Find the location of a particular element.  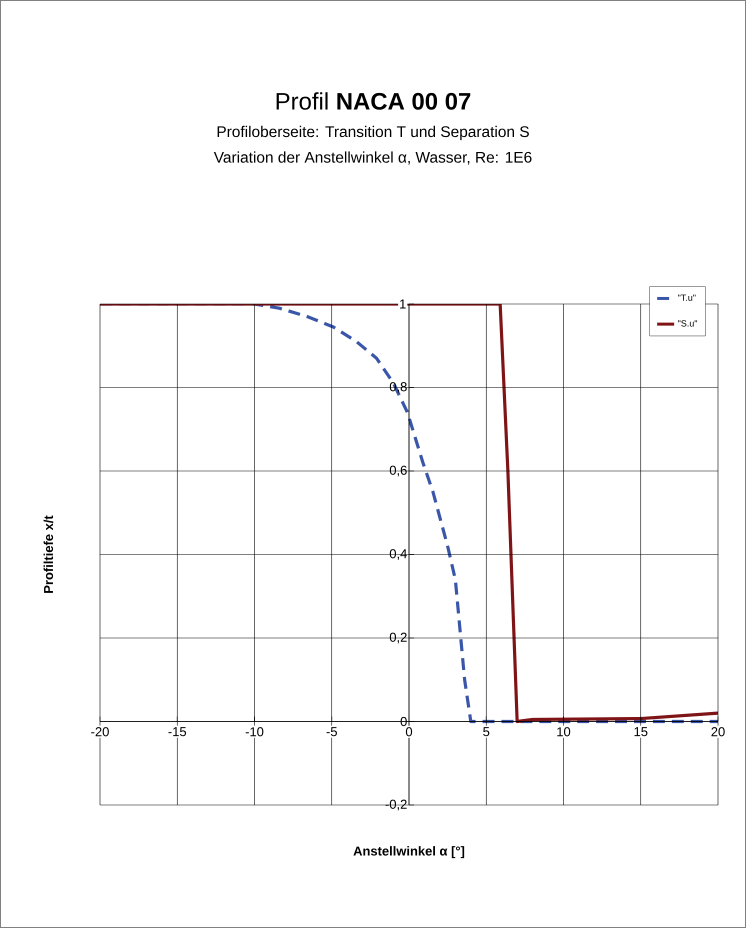

x-tick-label: -5 is located at coordinates (331, 731).